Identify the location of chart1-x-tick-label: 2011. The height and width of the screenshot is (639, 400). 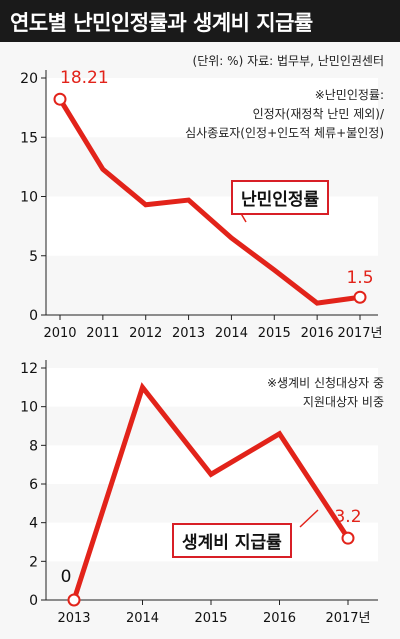
(102, 333).